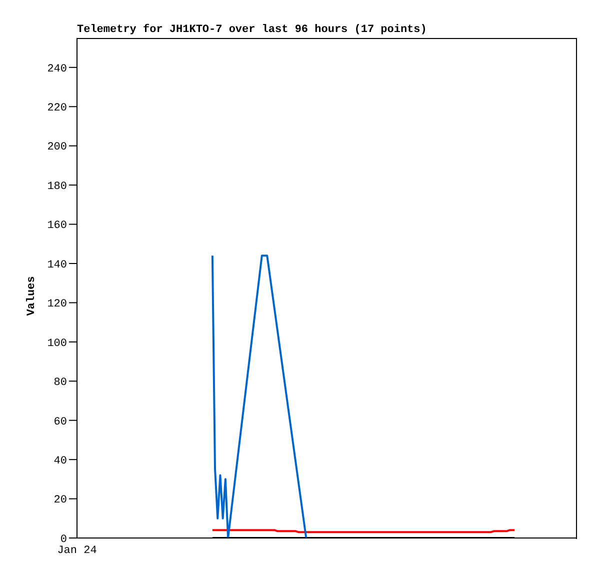  I want to click on y-tick-label: 20, so click(60, 500).